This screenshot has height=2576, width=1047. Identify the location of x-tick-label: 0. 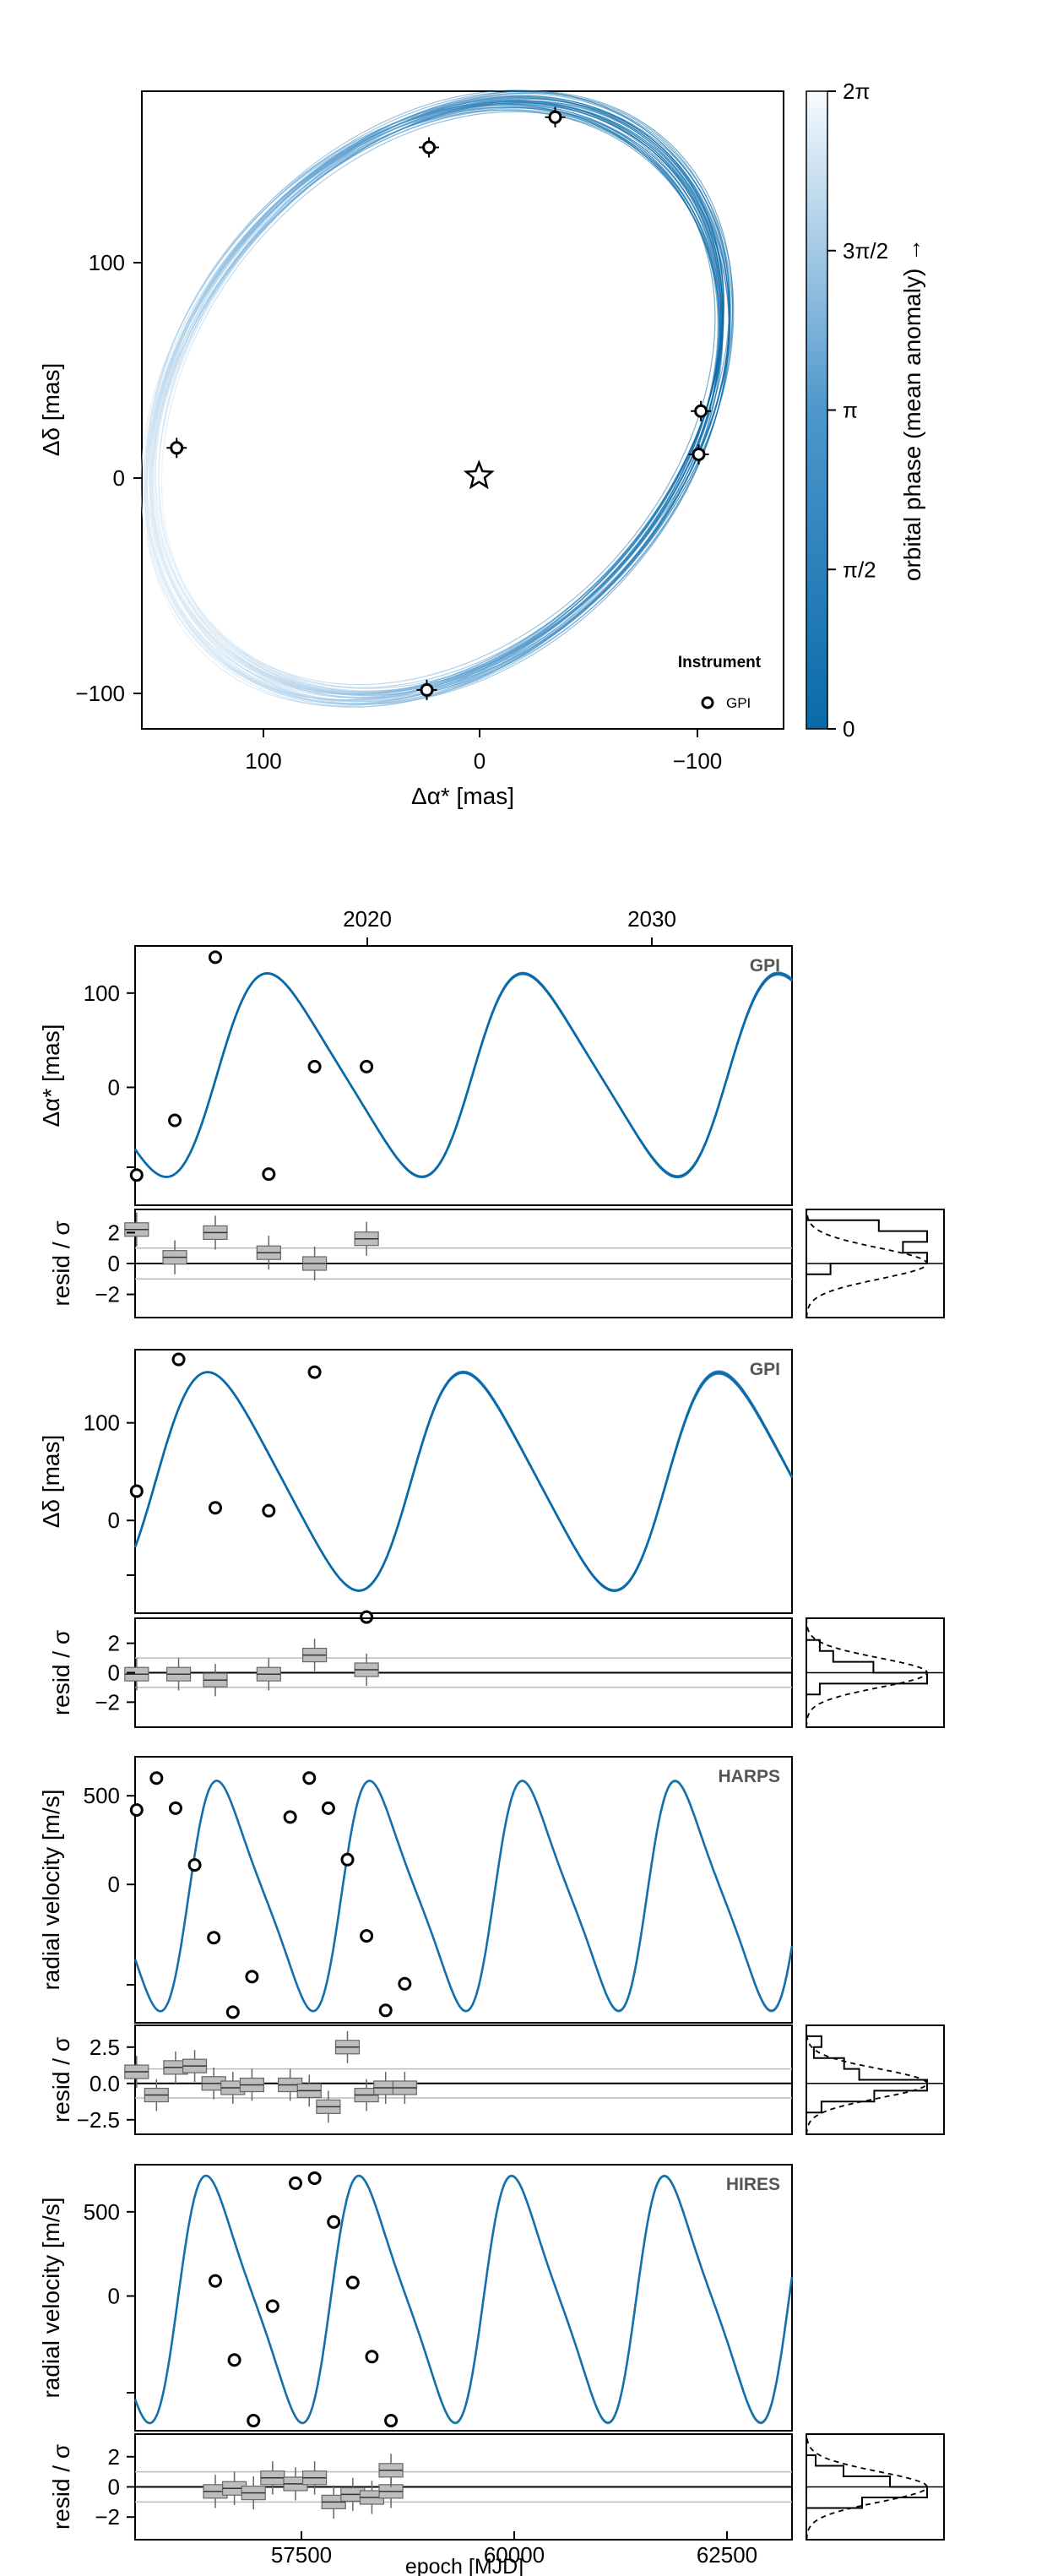
(480, 761).